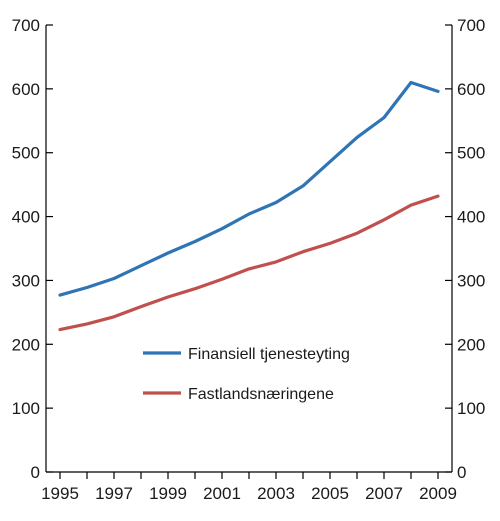 The width and height of the screenshot is (500, 521). Describe the element at coordinates (471, 25) in the screenshot. I see `y-tick-label-right: 700` at that location.